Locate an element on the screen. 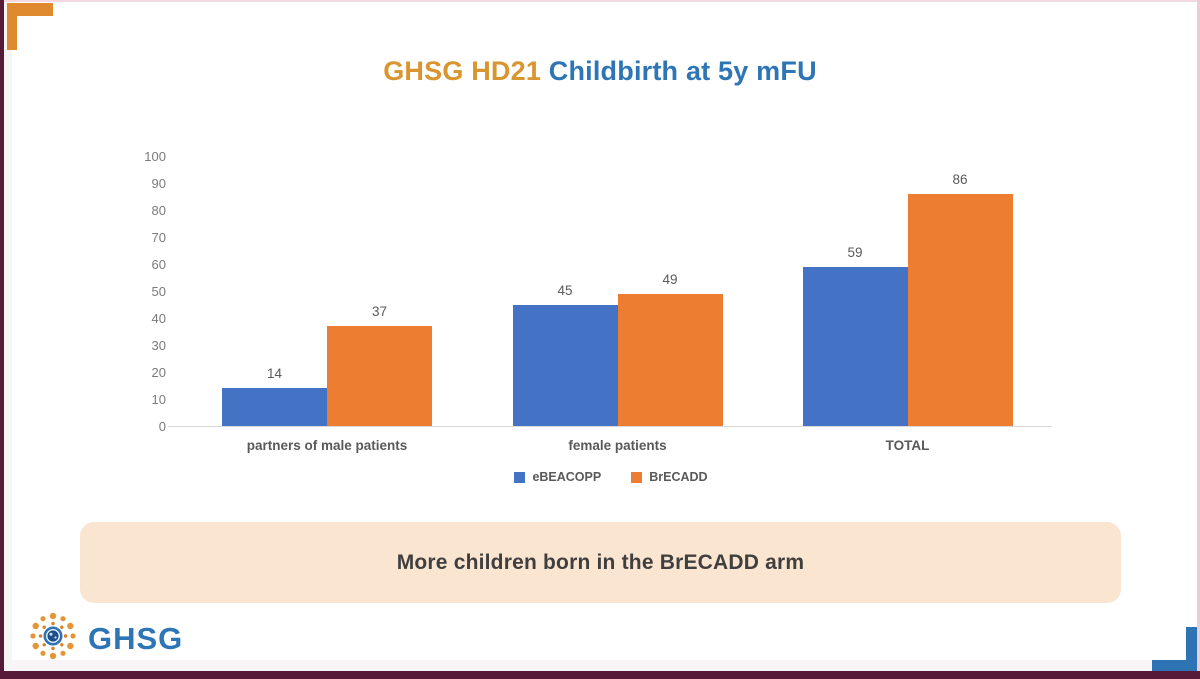  y-axis-tick-label: 70 is located at coordinates (158, 237).